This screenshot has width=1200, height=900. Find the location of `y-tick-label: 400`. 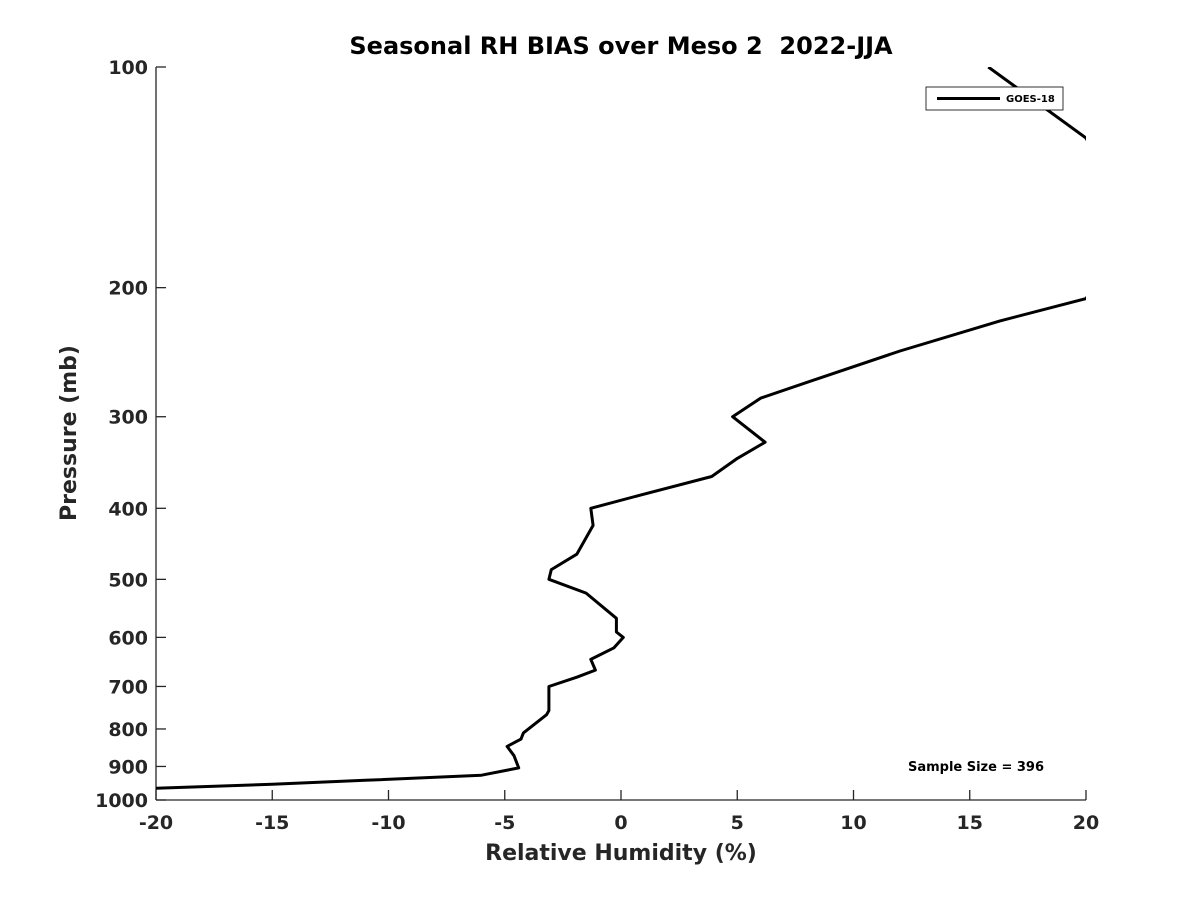

y-tick-label: 400 is located at coordinates (128, 509).